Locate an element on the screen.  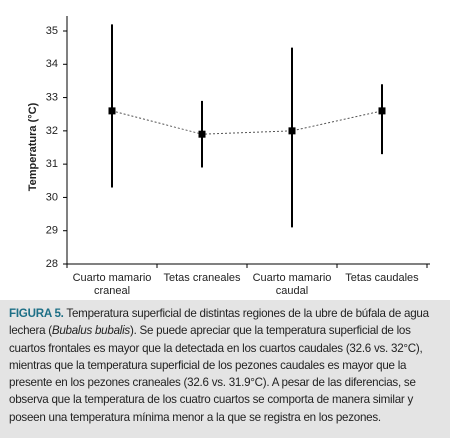
y-axis-title: Temperatura (°C) is located at coordinates (33, 146).